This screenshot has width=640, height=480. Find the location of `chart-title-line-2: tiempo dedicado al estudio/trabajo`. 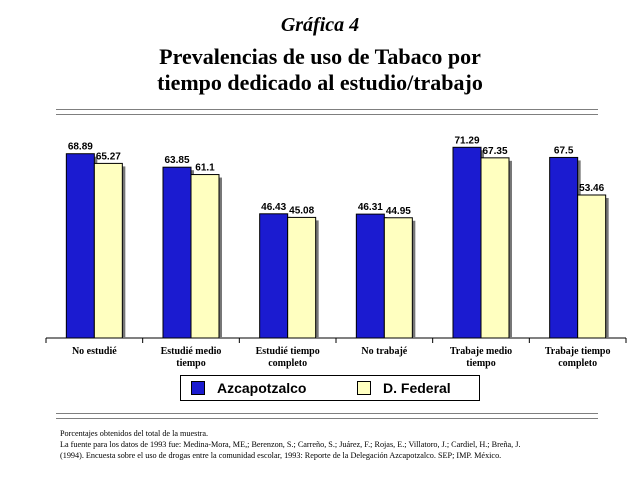

chart-title-line-2: tiempo dedicado al estudio/trabajo is located at coordinates (320, 82).